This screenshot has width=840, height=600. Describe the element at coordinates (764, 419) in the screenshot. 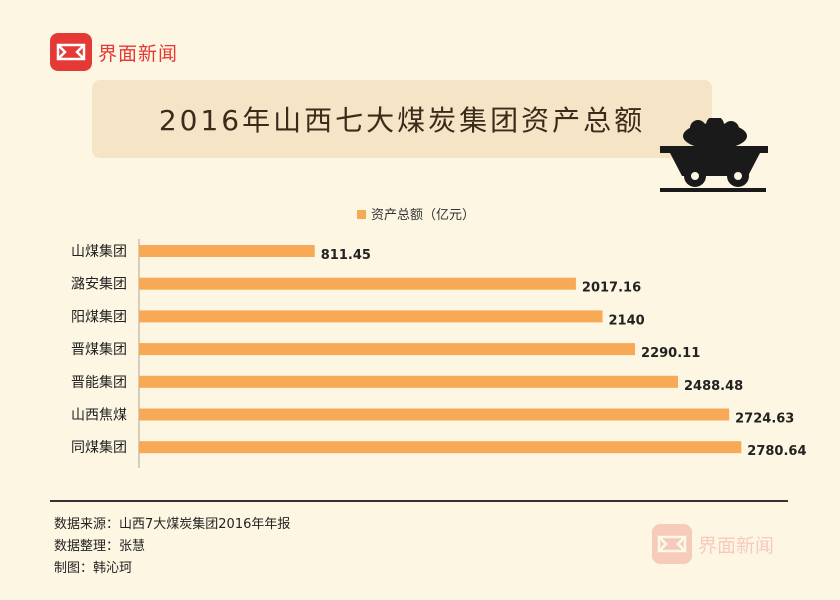

I see `data-label: 2724.63` at that location.